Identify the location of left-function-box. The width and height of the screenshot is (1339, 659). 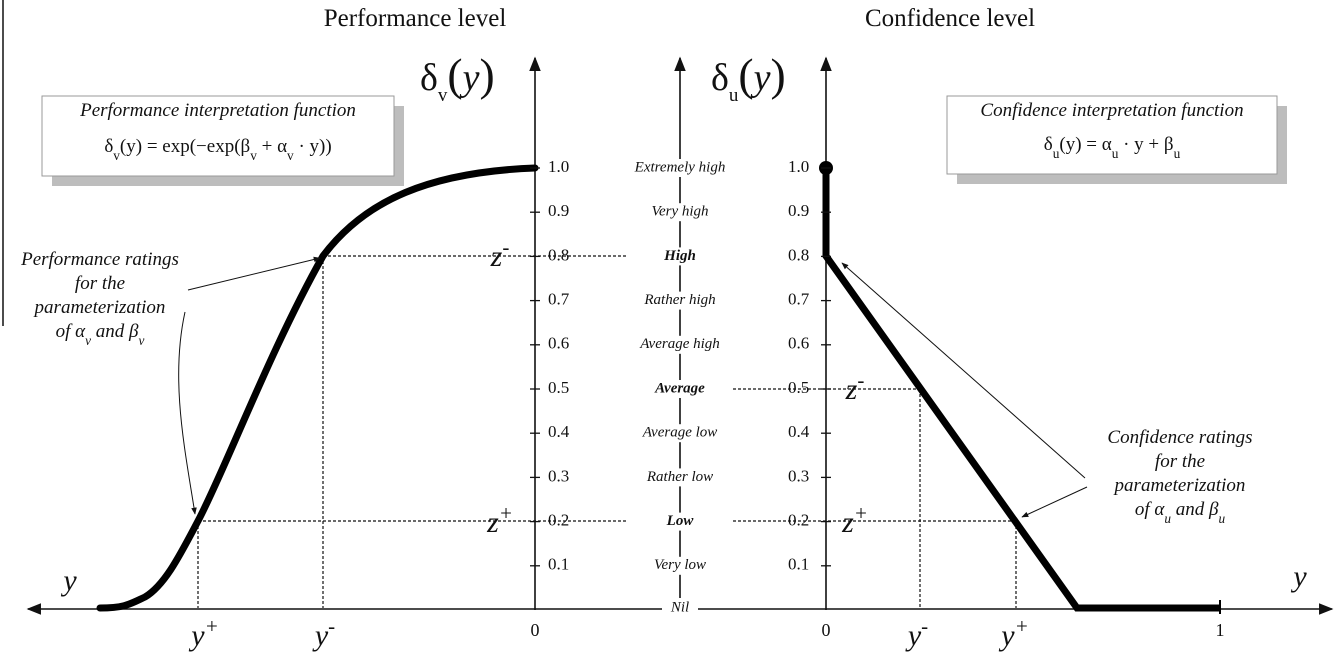
(218, 136).